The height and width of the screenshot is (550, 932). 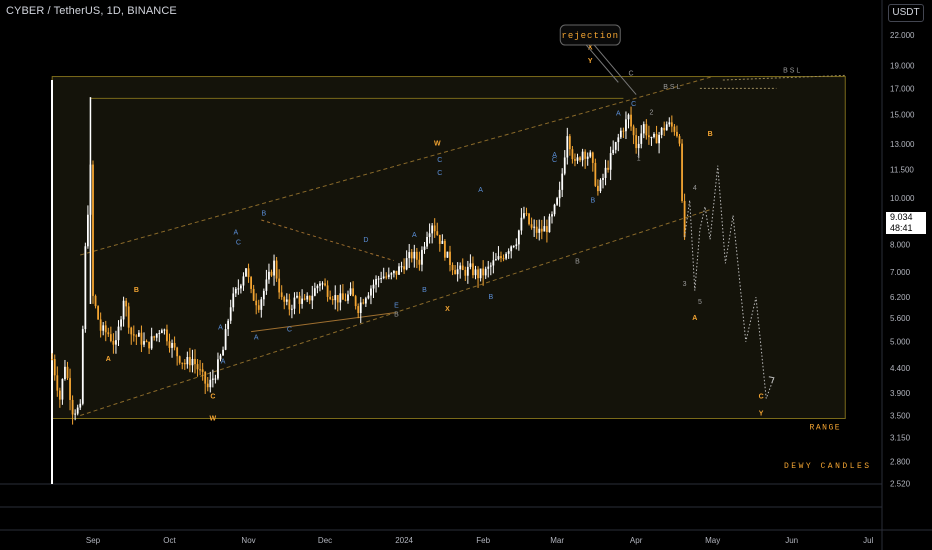 I want to click on triangle-lower-line, so click(x=322, y=322).